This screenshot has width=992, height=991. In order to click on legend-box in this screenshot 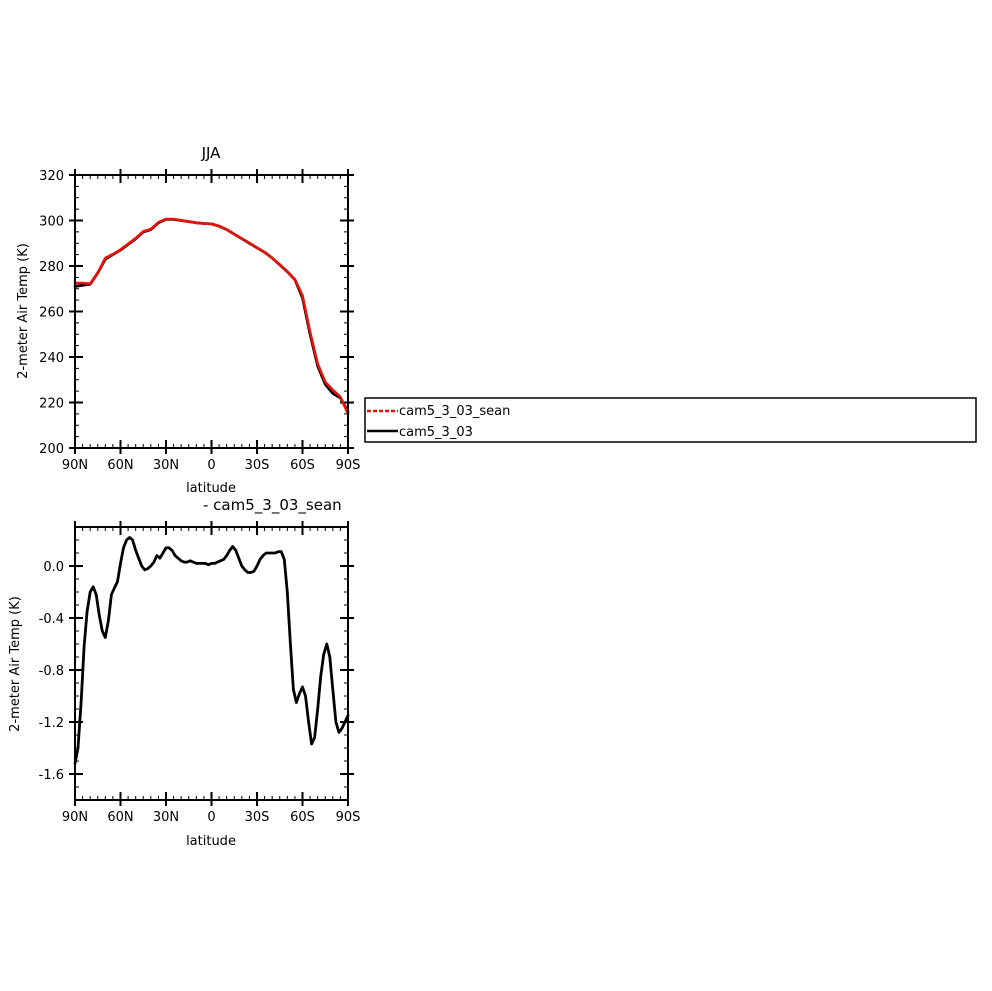, I will do `click(670, 420)`.